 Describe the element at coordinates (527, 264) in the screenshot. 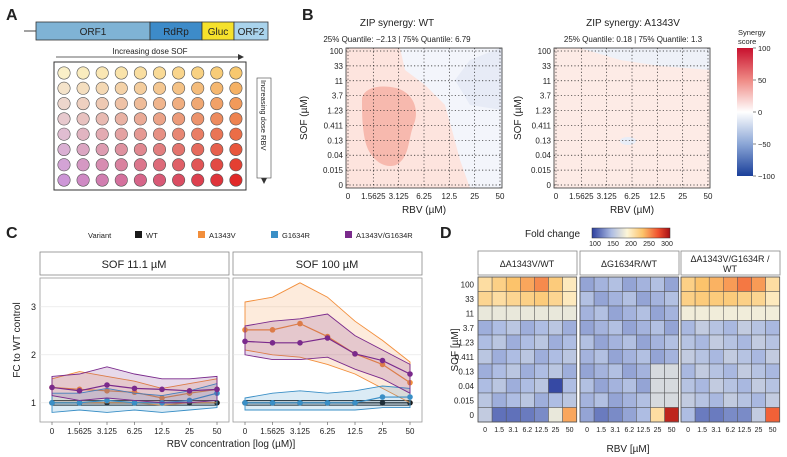

I see `facet-title-a1343v: ΔA1343V/WT` at that location.